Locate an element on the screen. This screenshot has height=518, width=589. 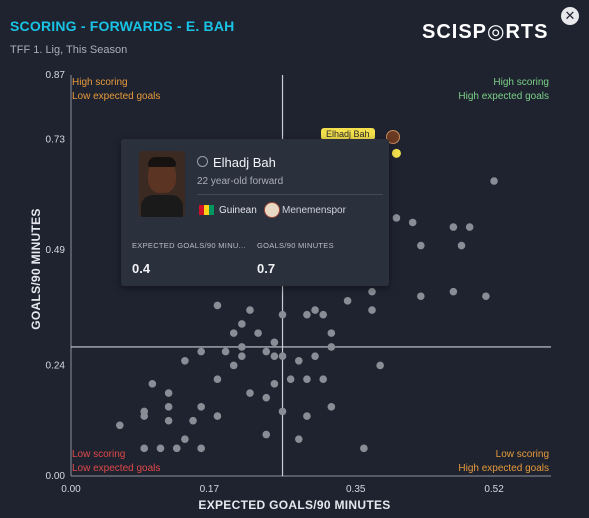
player-name-text: Elhadj Bah is located at coordinates (244, 162).